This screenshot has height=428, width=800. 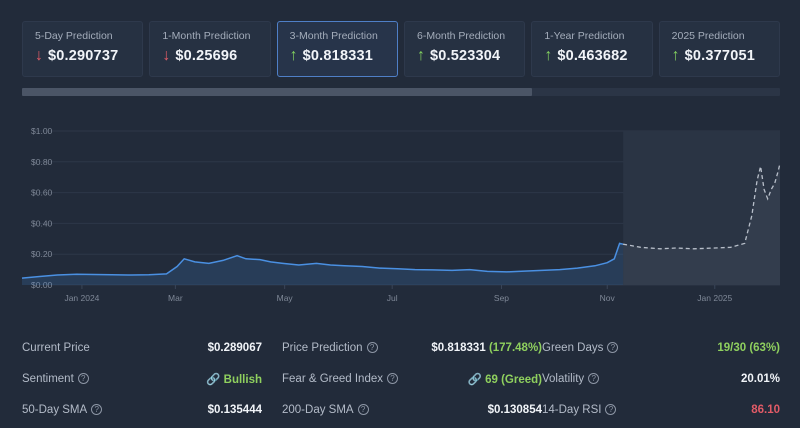 I want to click on forecast-region, so click(x=701, y=208).